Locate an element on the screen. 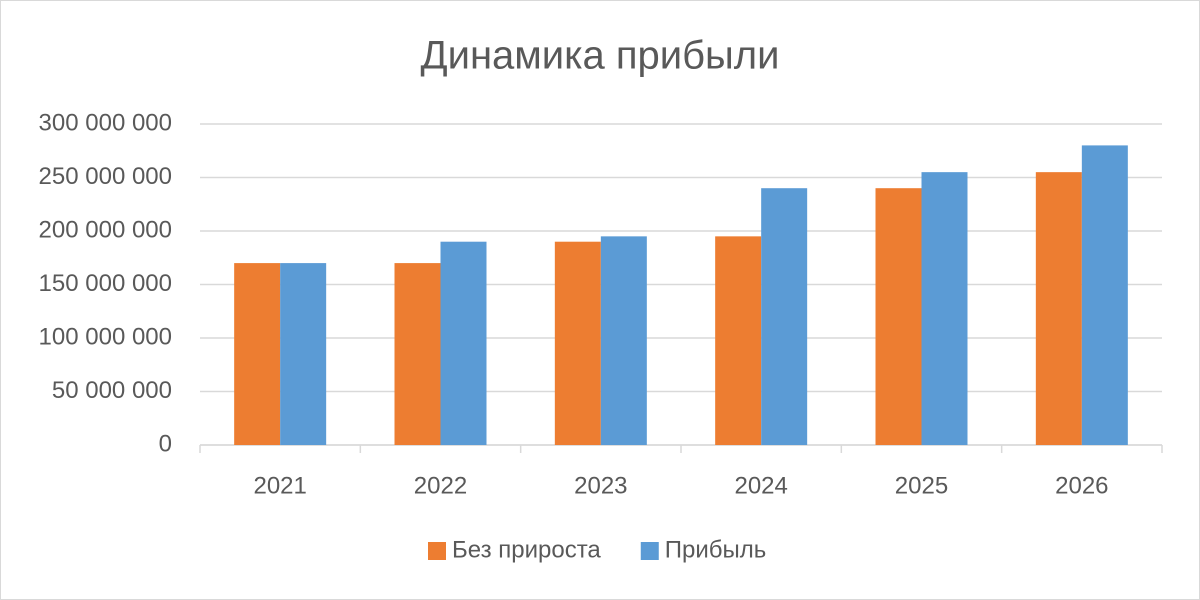 The image size is (1200, 600). y-tick-label: 250 000 000 is located at coordinates (105, 176).